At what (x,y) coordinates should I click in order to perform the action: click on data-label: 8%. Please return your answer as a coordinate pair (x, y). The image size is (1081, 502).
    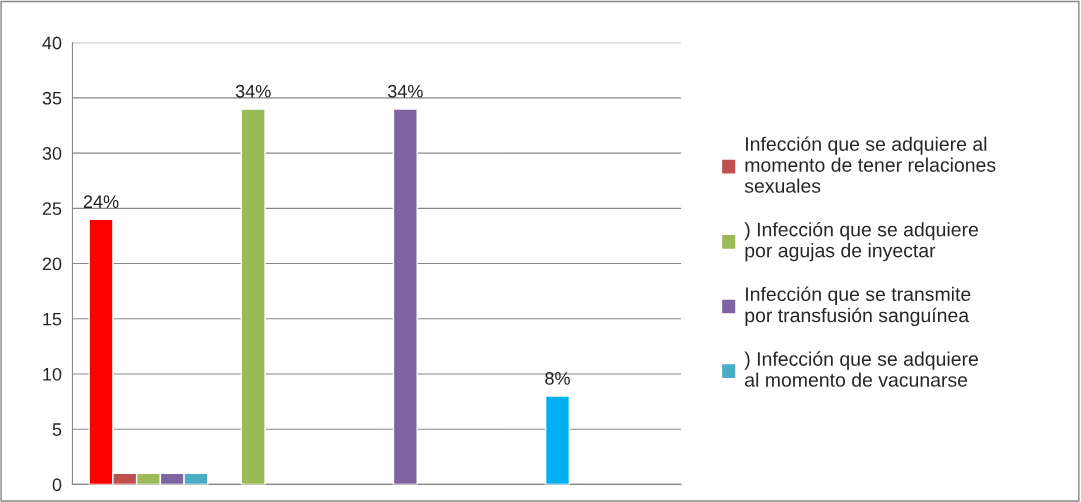
    Looking at the image, I should click on (557, 378).